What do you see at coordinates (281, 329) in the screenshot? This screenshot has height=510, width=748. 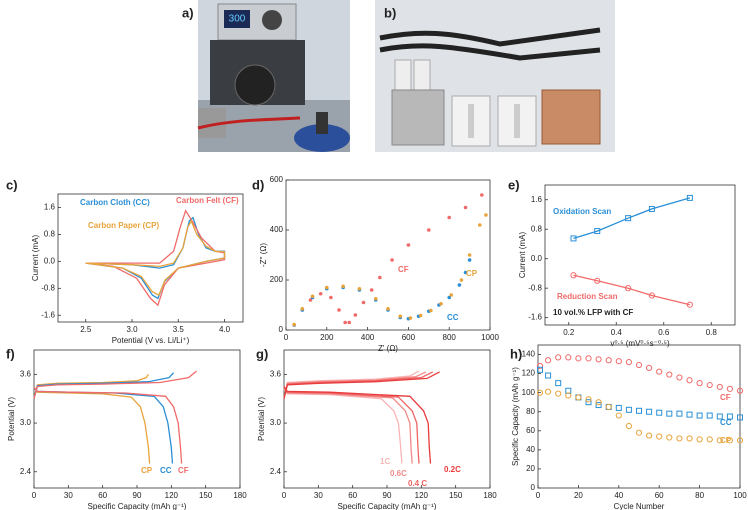 I see `y-tick-label: 0` at bounding box center [281, 329].